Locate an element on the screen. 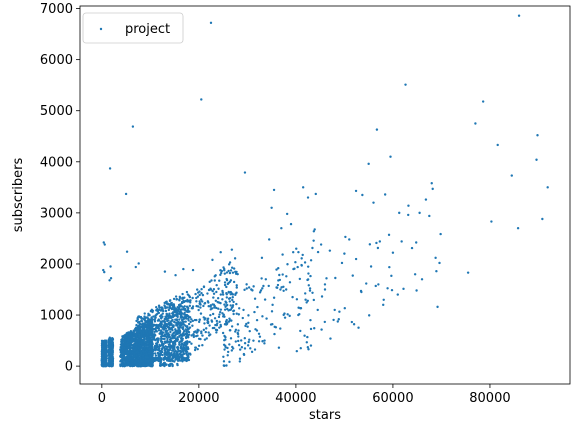 This screenshot has height=432, width=580. y-tick-label: 3000 is located at coordinates (56, 213).